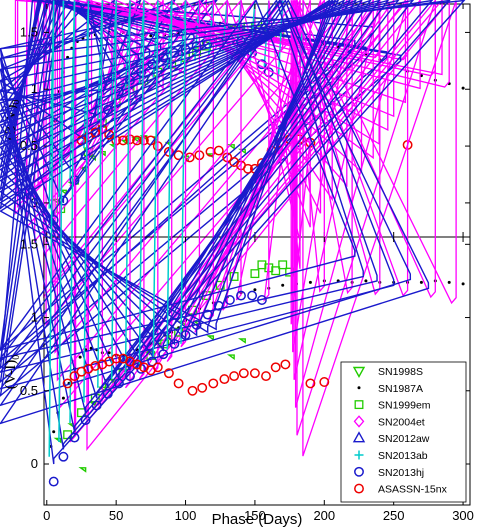  Describe the element at coordinates (400, 389) in the screenshot. I see `legend-label-sn1987a: SN1987A` at that location.